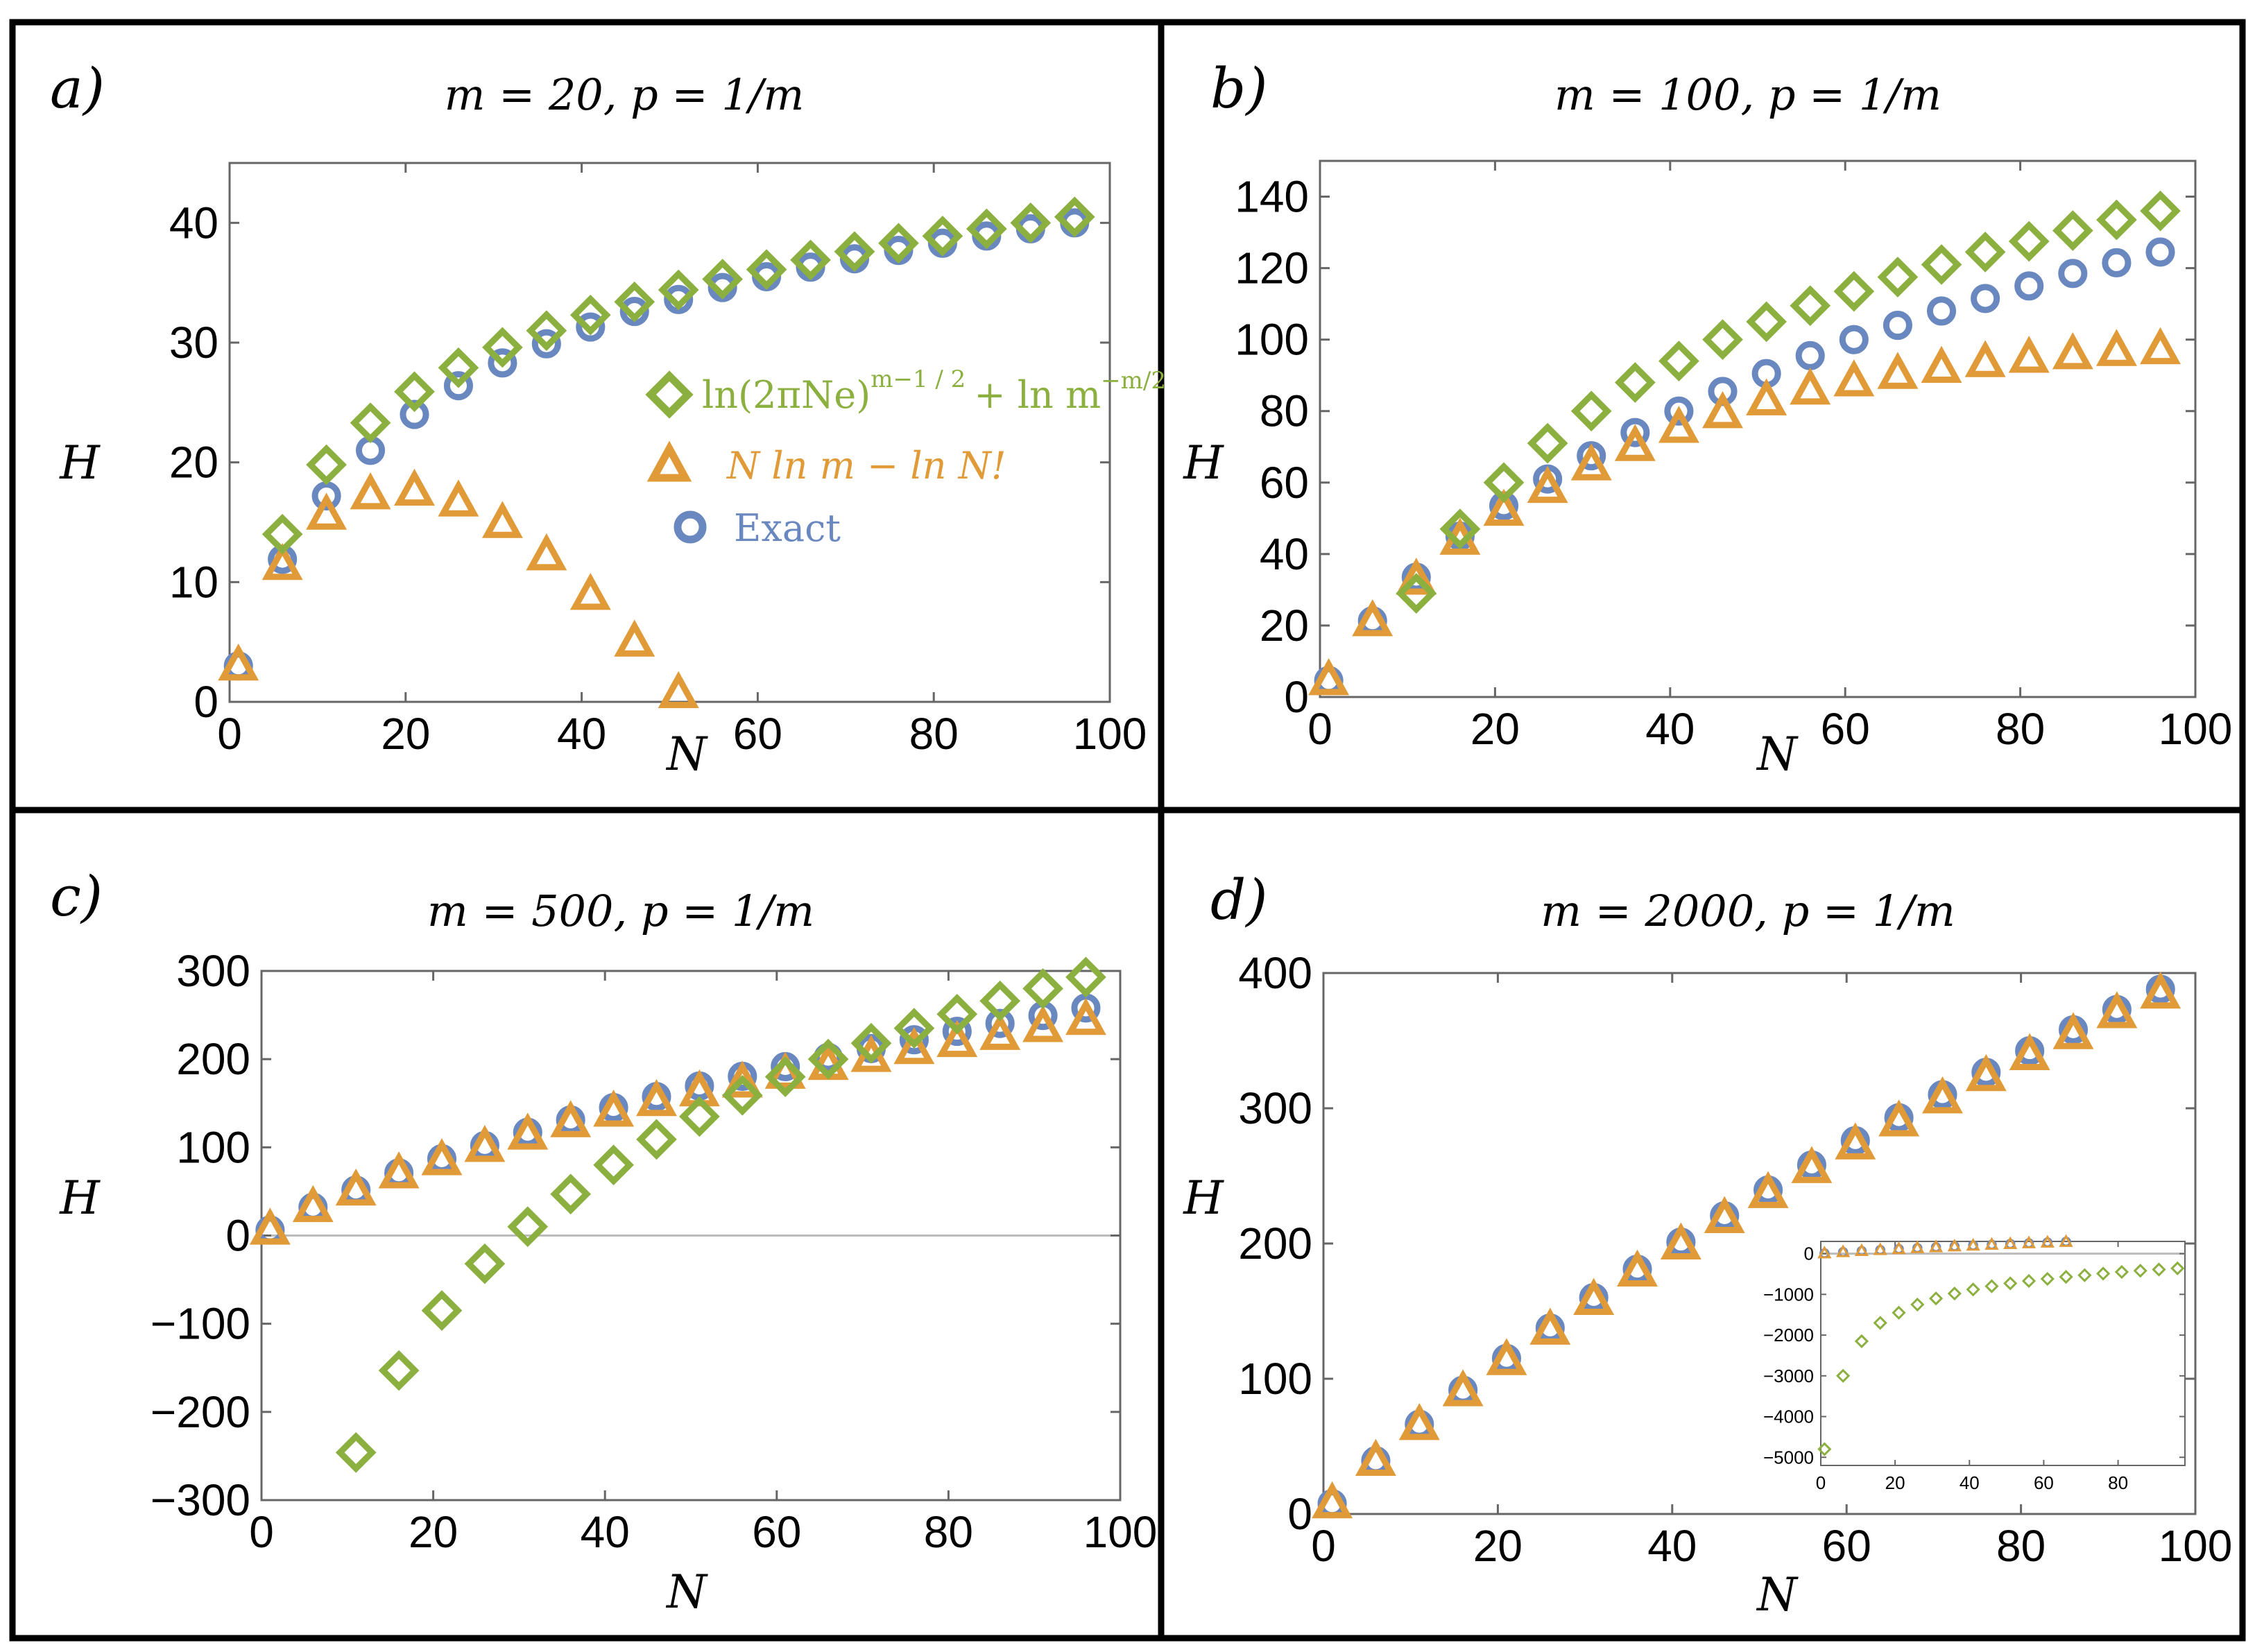 The width and height of the screenshot is (2255, 1652). Describe the element at coordinates (1748, 911) in the screenshot. I see `chart-title-d: m = 2000, p = 1/m` at that location.